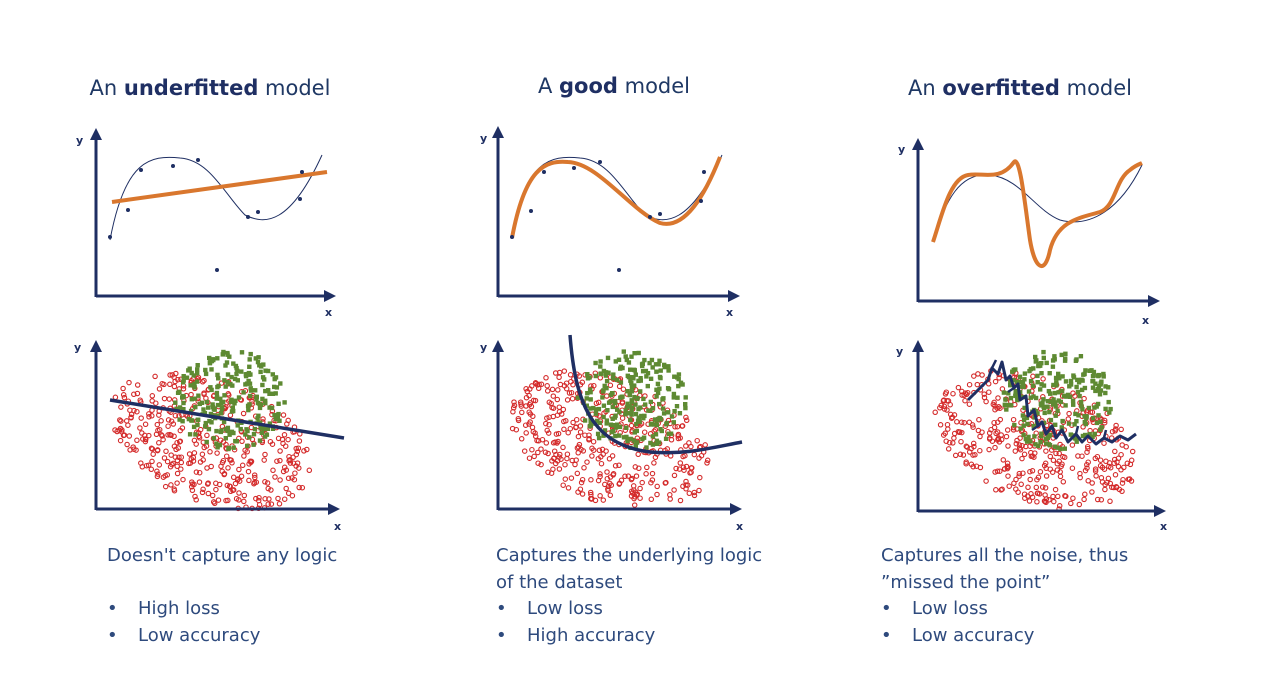 The image size is (1262, 696). Describe the element at coordinates (483, 347) in the screenshot. I see `y-axis-label: y` at that location.